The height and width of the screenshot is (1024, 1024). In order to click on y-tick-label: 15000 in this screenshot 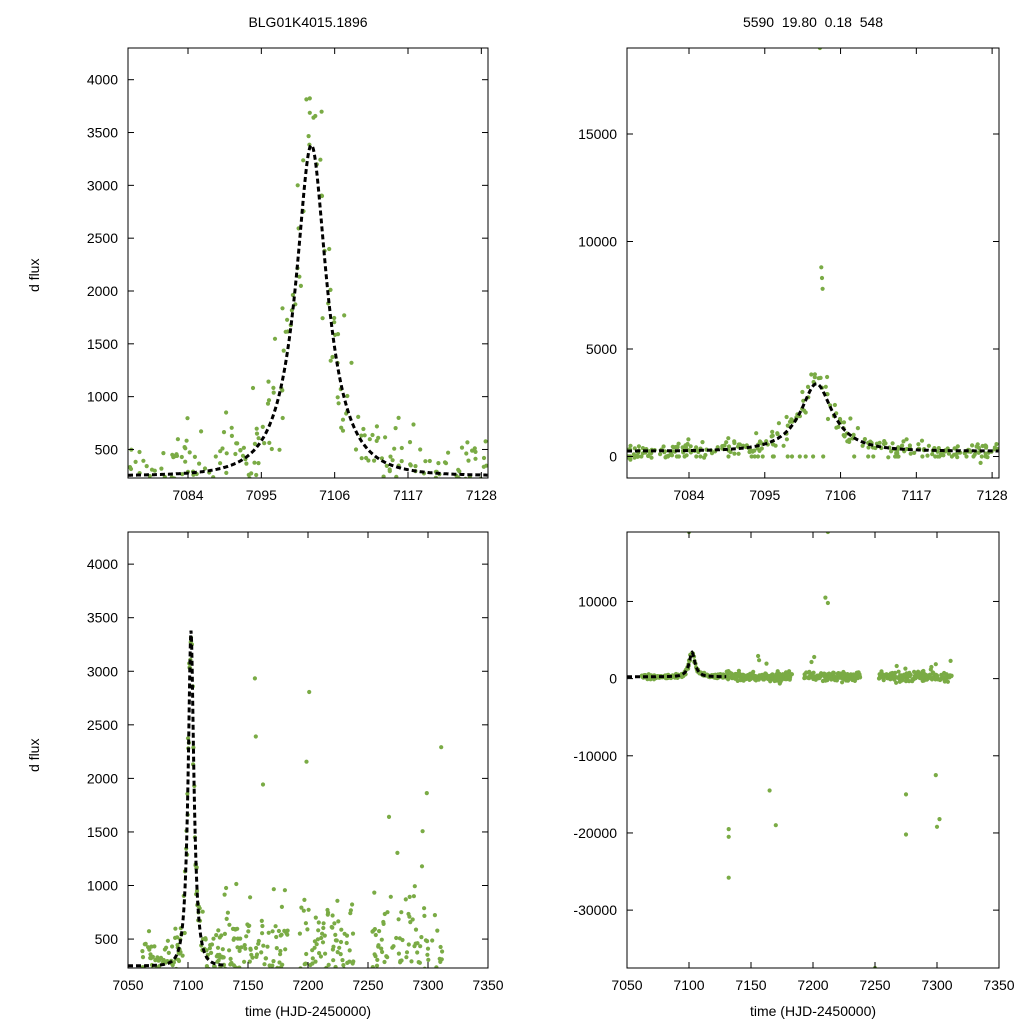, I will do `click(597, 134)`.